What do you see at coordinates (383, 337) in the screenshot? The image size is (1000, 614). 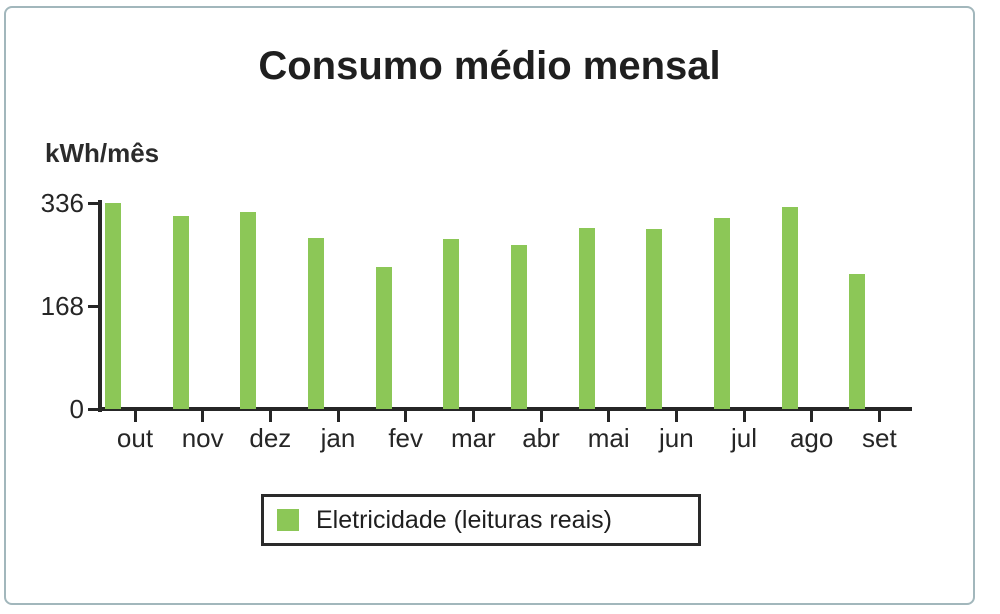 I see `bar-fev` at bounding box center [383, 337].